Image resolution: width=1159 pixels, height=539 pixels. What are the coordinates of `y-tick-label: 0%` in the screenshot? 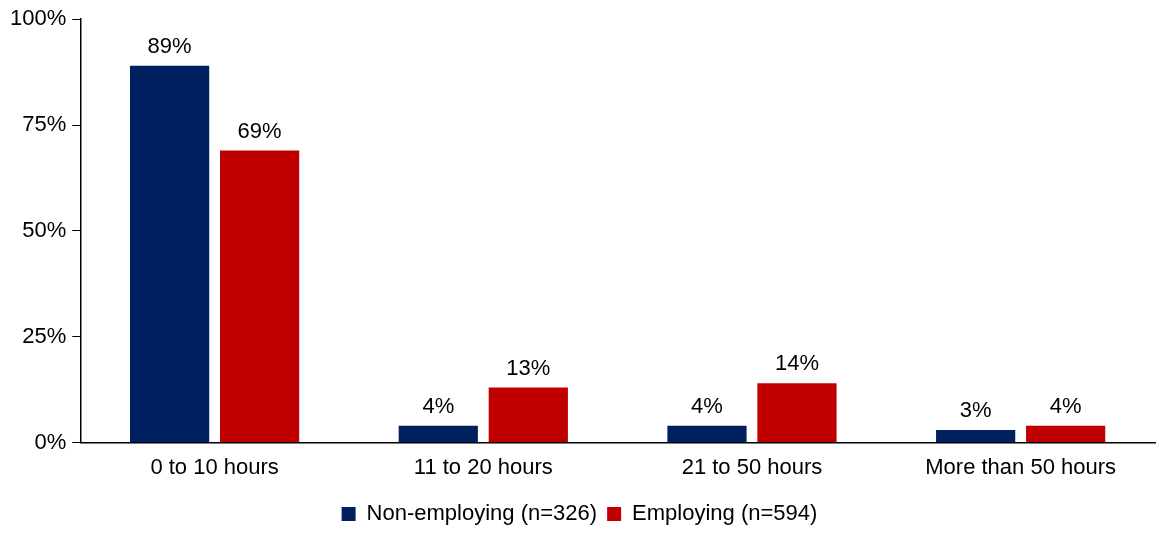 It's located at (50, 441).